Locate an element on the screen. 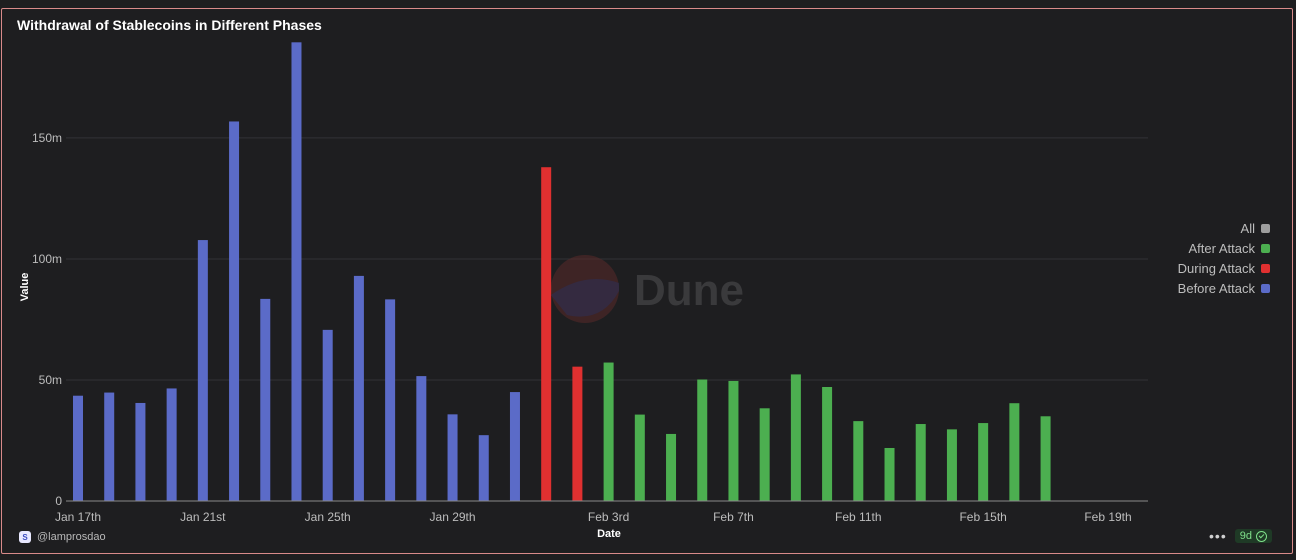 Image resolution: width=1296 pixels, height=560 pixels. x-tick-label: Jan 29th is located at coordinates (453, 517).